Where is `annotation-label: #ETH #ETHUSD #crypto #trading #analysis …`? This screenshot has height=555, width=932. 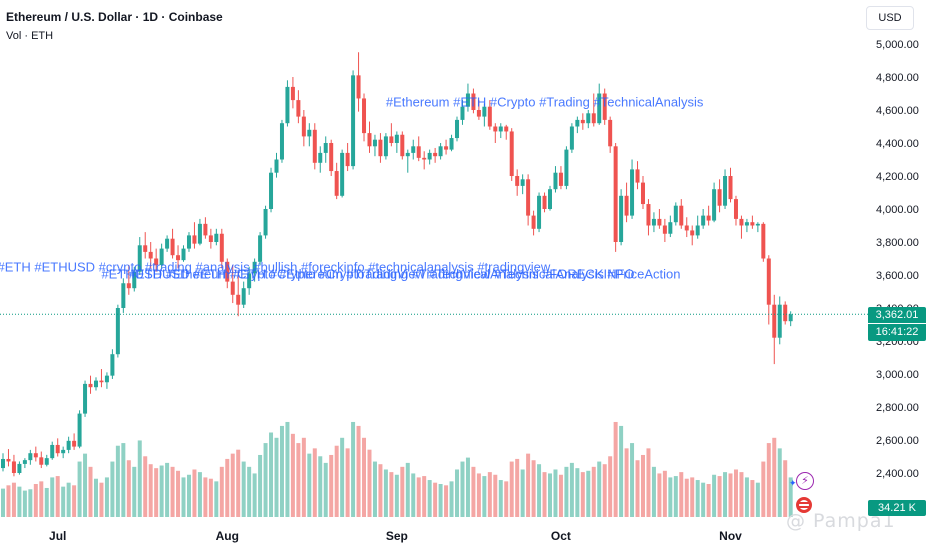 annotation-label: #ETH #ETHUSD #crypto #trading #analysis … is located at coordinates (275, 267).